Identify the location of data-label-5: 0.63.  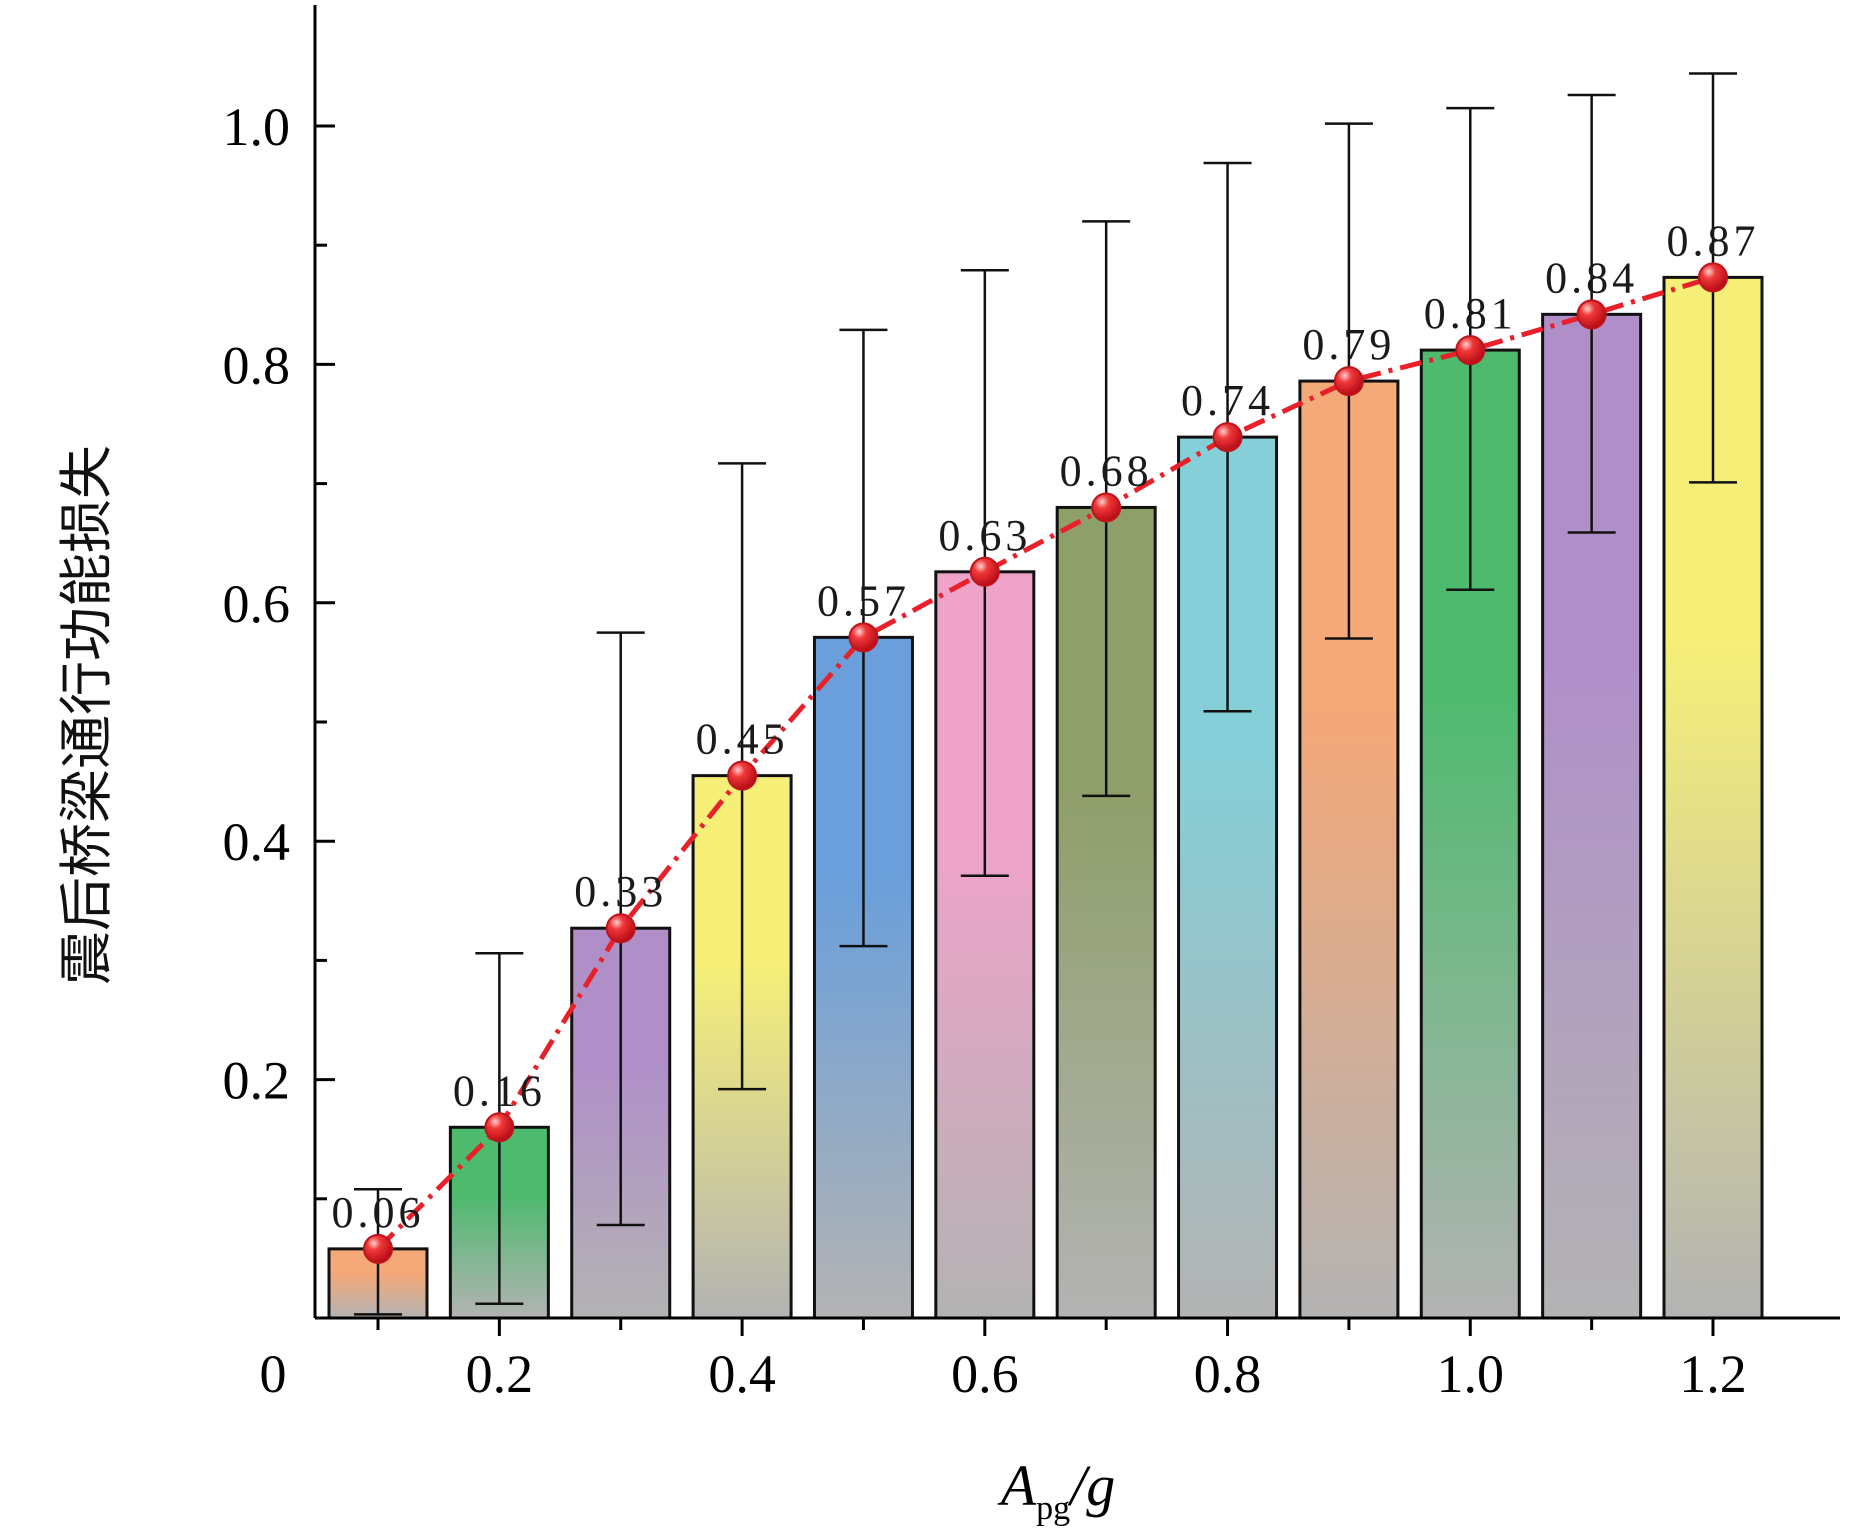
(984, 535).